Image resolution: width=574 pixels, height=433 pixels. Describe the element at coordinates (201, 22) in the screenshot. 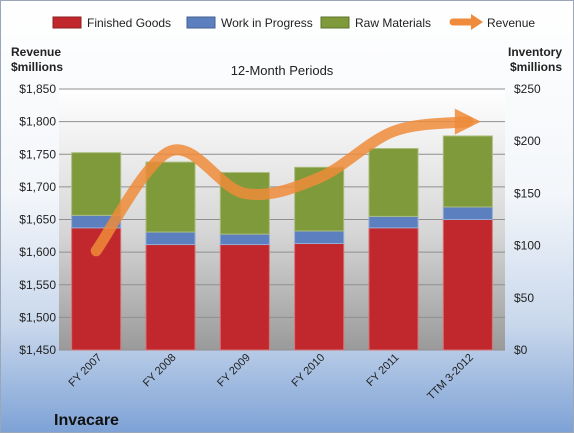

I see `legend-swatch-work-in-progress` at that location.